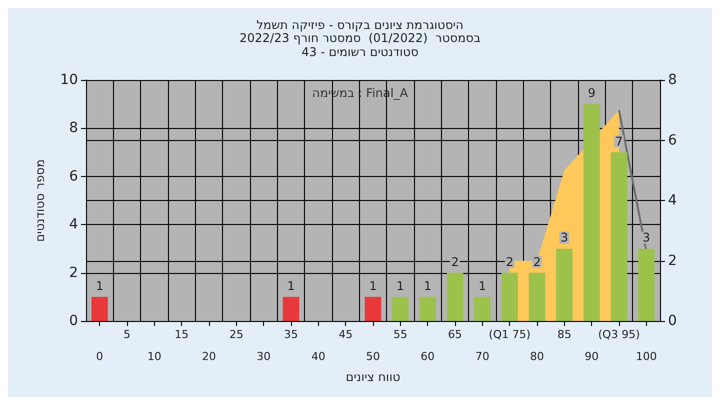  What do you see at coordinates (537, 356) in the screenshot?
I see `x-tick-label: 80` at bounding box center [537, 356].